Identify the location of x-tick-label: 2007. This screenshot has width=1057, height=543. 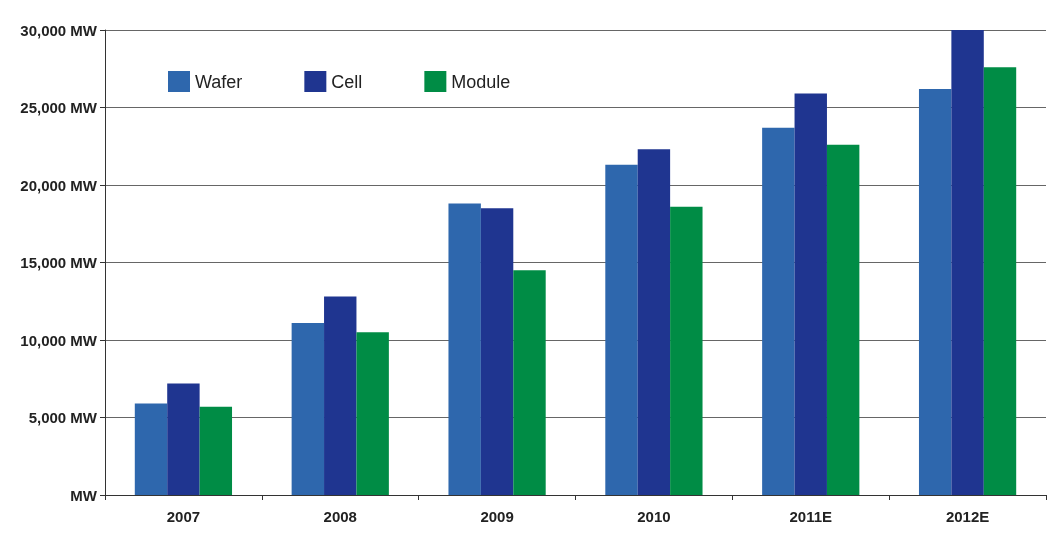
(183, 516).